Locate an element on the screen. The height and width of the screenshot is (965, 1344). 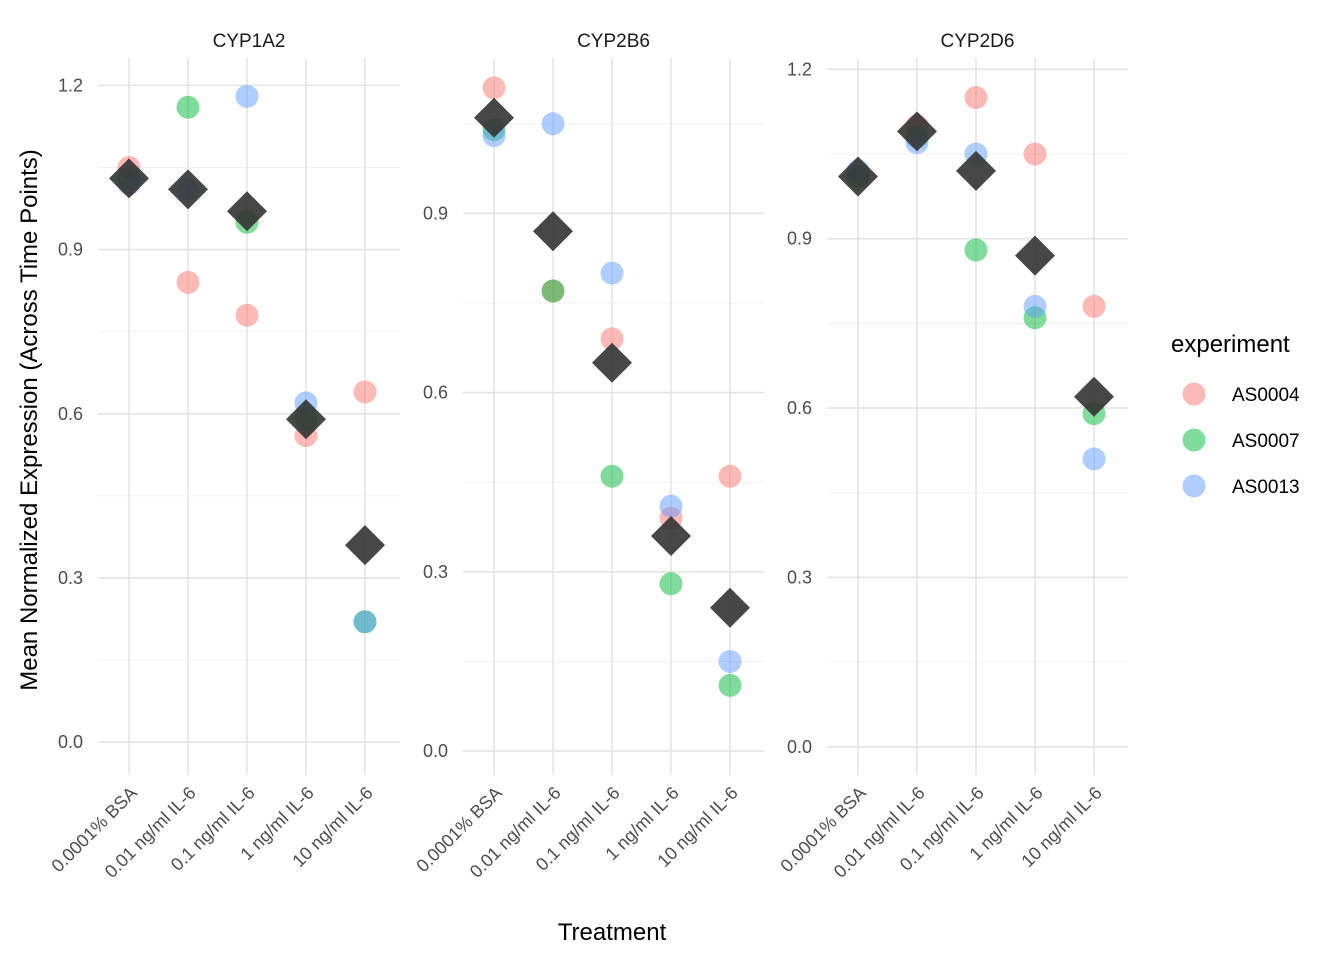
panel-title: CYP2B6 is located at coordinates (613, 41).